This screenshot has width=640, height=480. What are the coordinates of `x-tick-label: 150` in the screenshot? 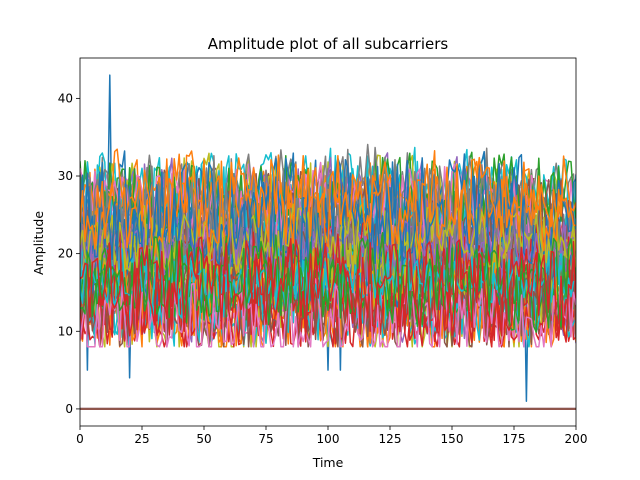 It's located at (452, 439).